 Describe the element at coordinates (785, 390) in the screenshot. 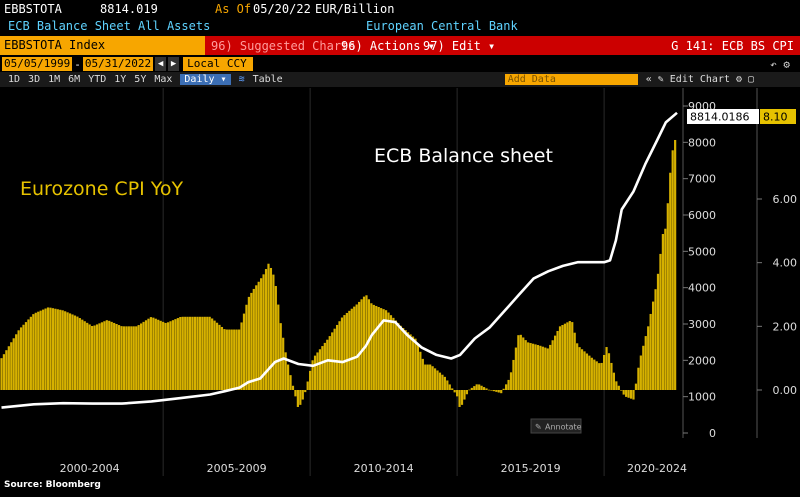

I see `right-tick-label: 0.00` at that location.